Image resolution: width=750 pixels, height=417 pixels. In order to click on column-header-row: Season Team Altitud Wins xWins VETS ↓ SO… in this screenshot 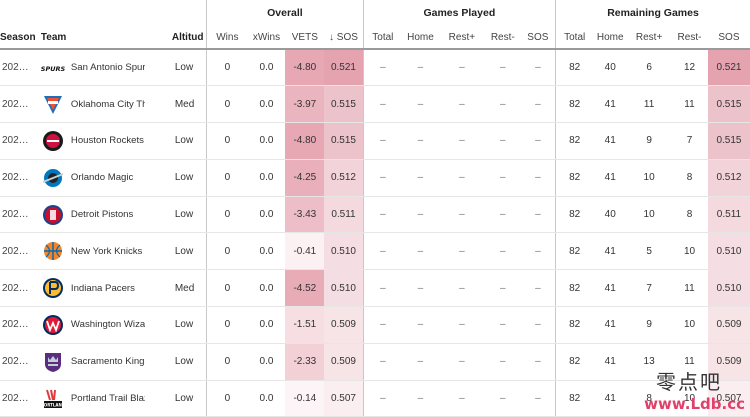, I will do `click(375, 38)`.